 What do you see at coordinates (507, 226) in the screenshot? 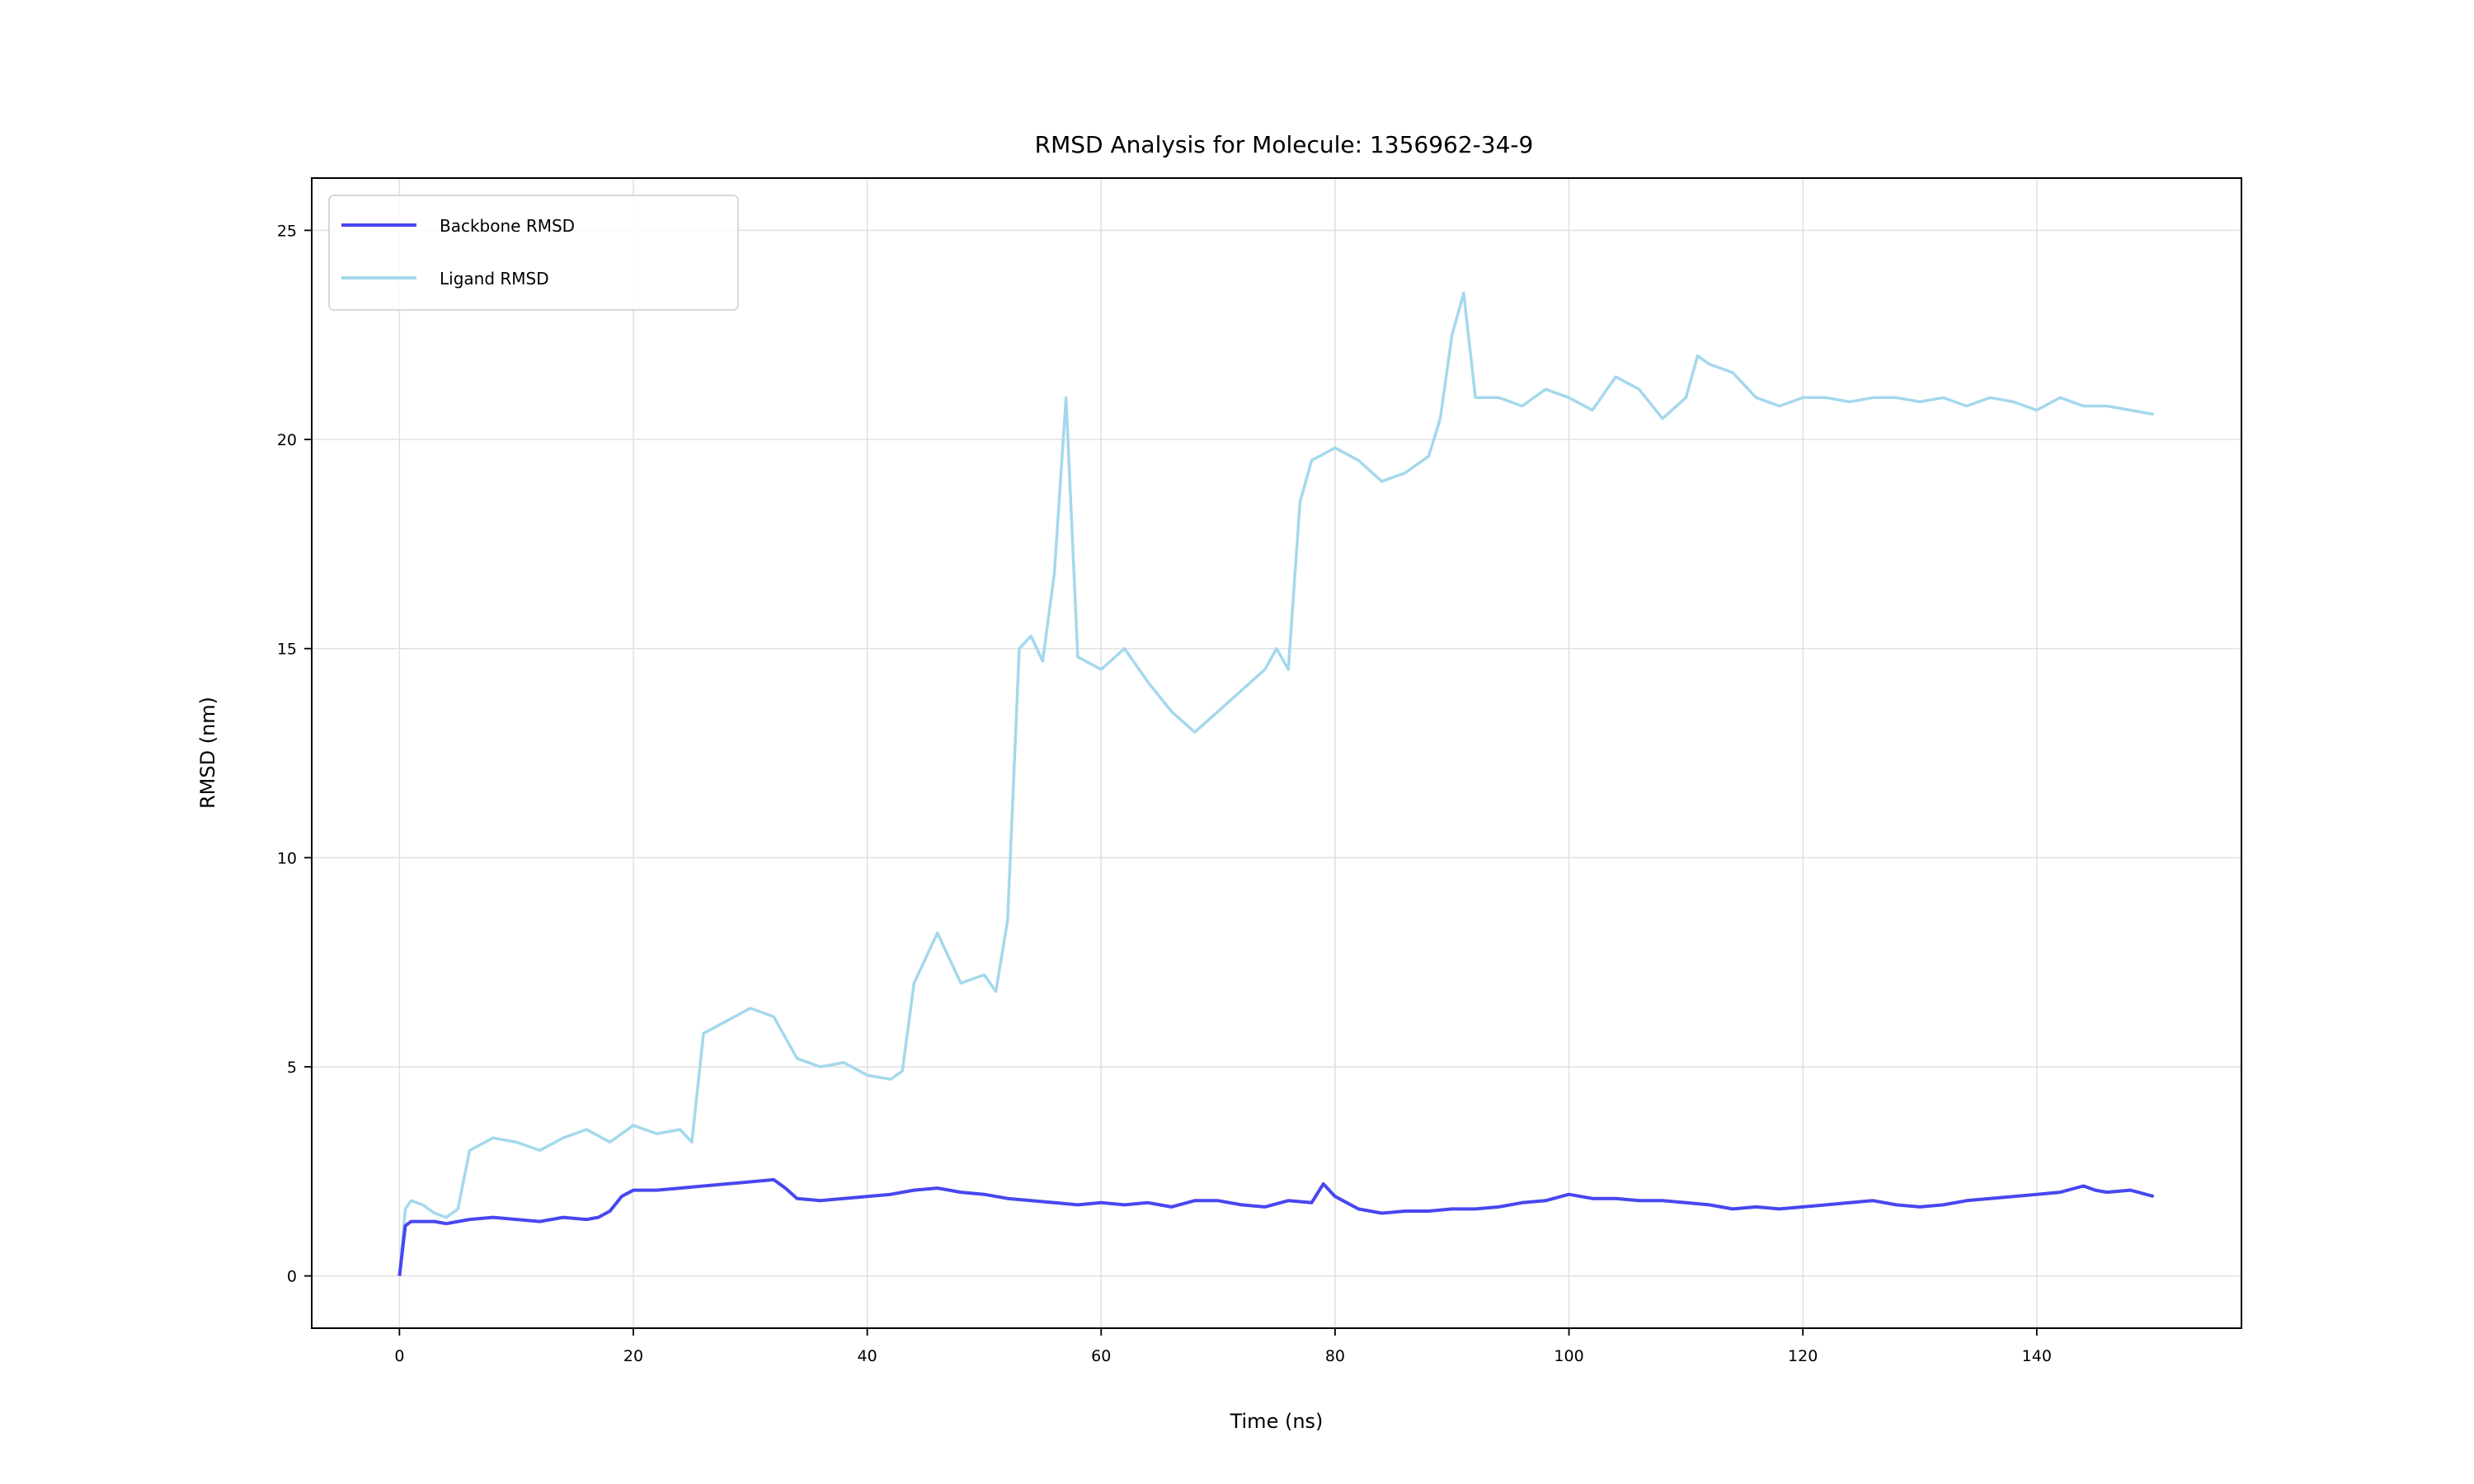
I see `legend-label-backbone: Backbone RMSD` at bounding box center [507, 226].